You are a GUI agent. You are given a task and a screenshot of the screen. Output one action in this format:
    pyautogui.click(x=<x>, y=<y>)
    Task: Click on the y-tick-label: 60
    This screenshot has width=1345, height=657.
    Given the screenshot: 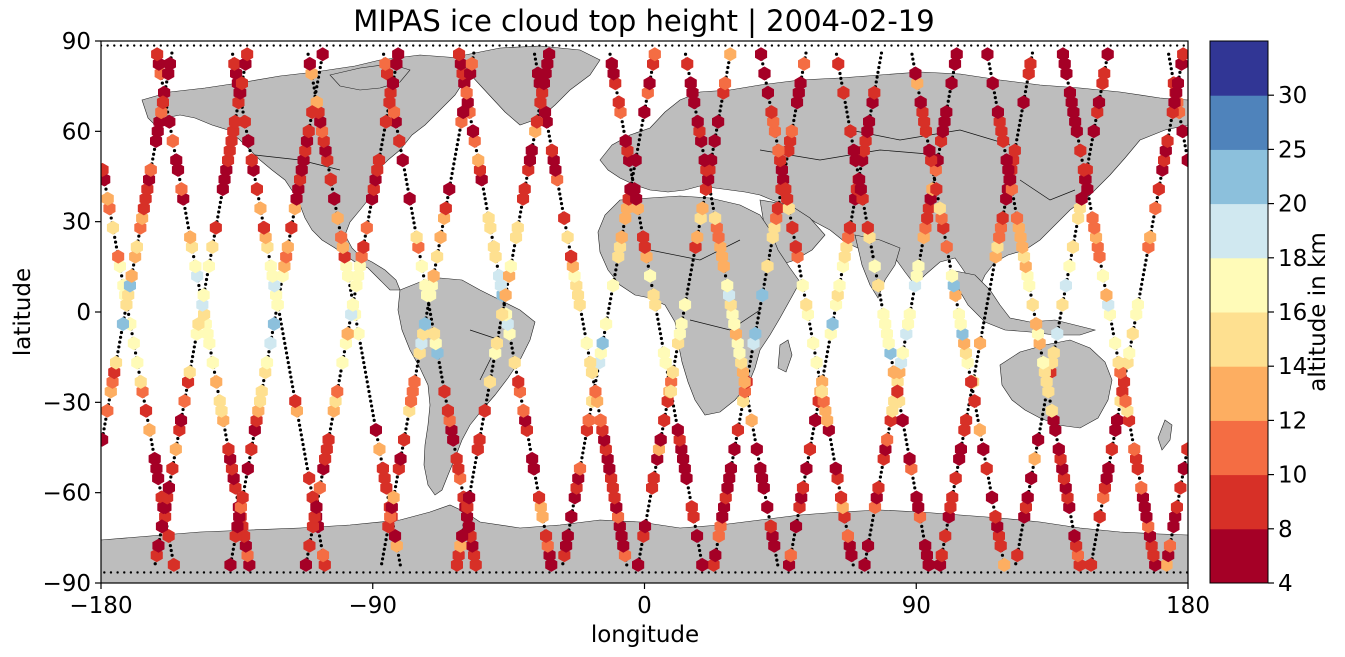 What is the action you would take?
    pyautogui.click(x=76, y=132)
    